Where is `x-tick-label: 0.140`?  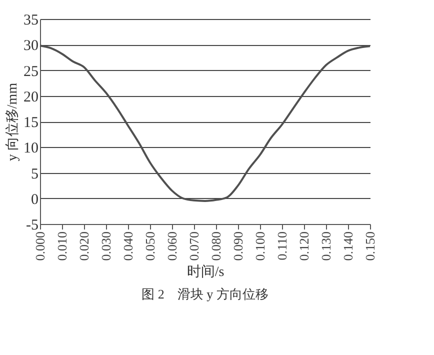 x-tick-label: 0.140 is located at coordinates (348, 246).